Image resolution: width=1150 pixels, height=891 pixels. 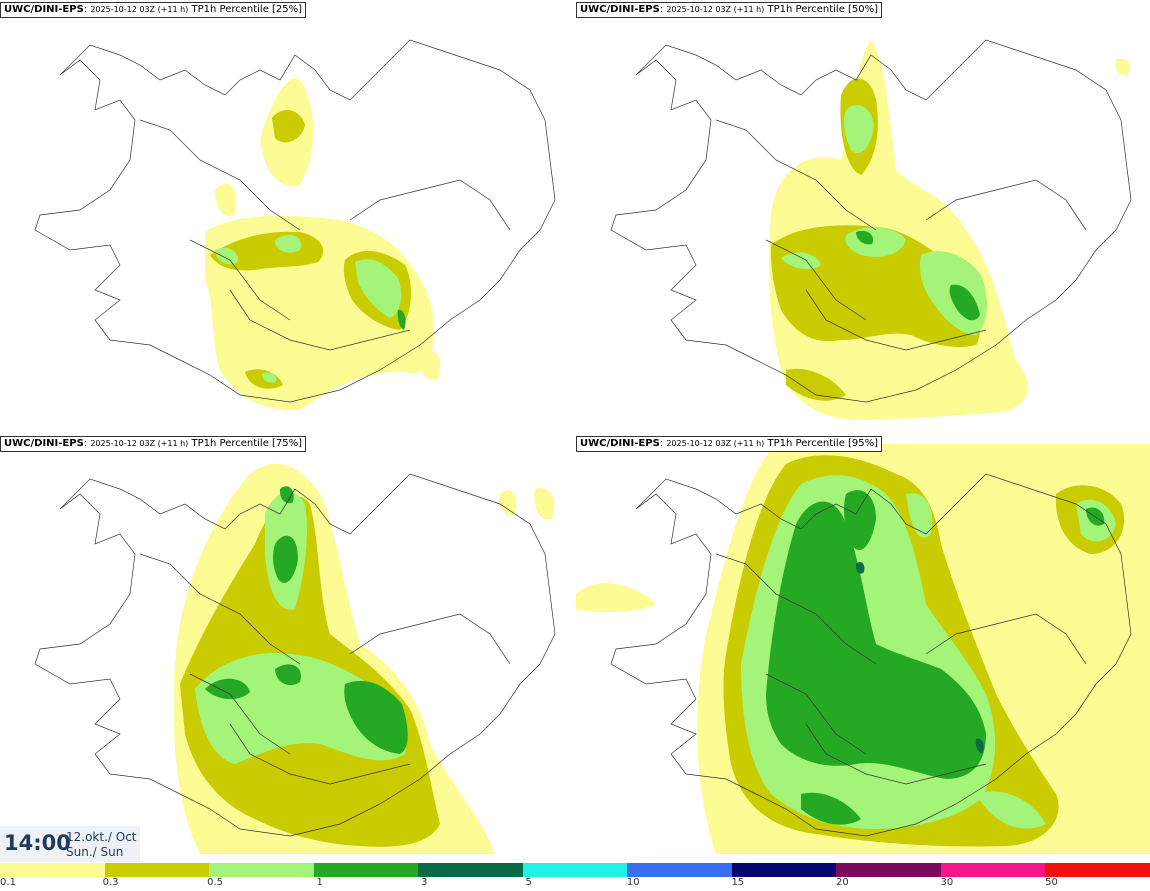 What do you see at coordinates (823, 443) in the screenshot?
I see `field-name: TP1h Percentile [95%]` at bounding box center [823, 443].